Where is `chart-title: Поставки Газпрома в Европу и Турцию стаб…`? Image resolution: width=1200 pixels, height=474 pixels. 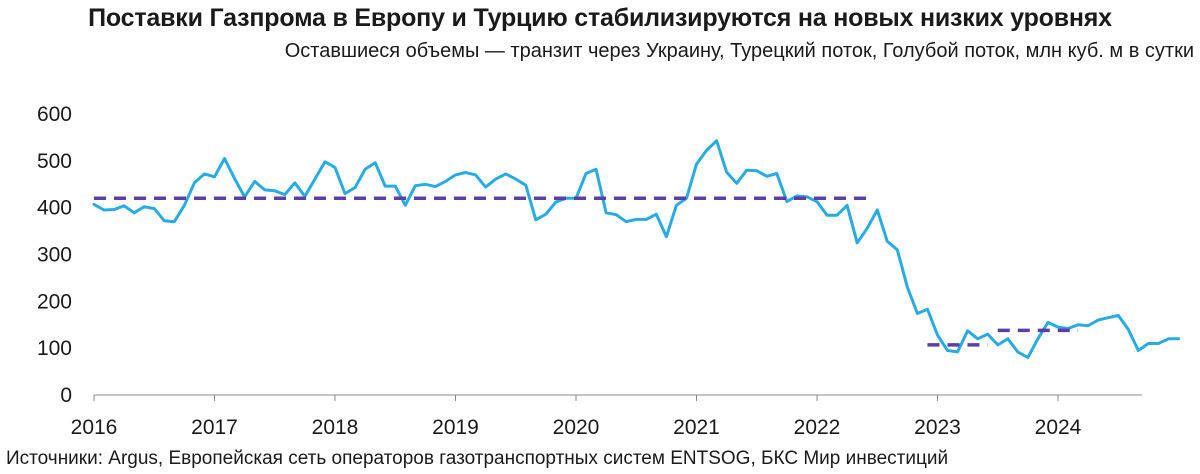 chart-title: Поставки Газпрома в Европу и Турцию стаб… is located at coordinates (600, 18).